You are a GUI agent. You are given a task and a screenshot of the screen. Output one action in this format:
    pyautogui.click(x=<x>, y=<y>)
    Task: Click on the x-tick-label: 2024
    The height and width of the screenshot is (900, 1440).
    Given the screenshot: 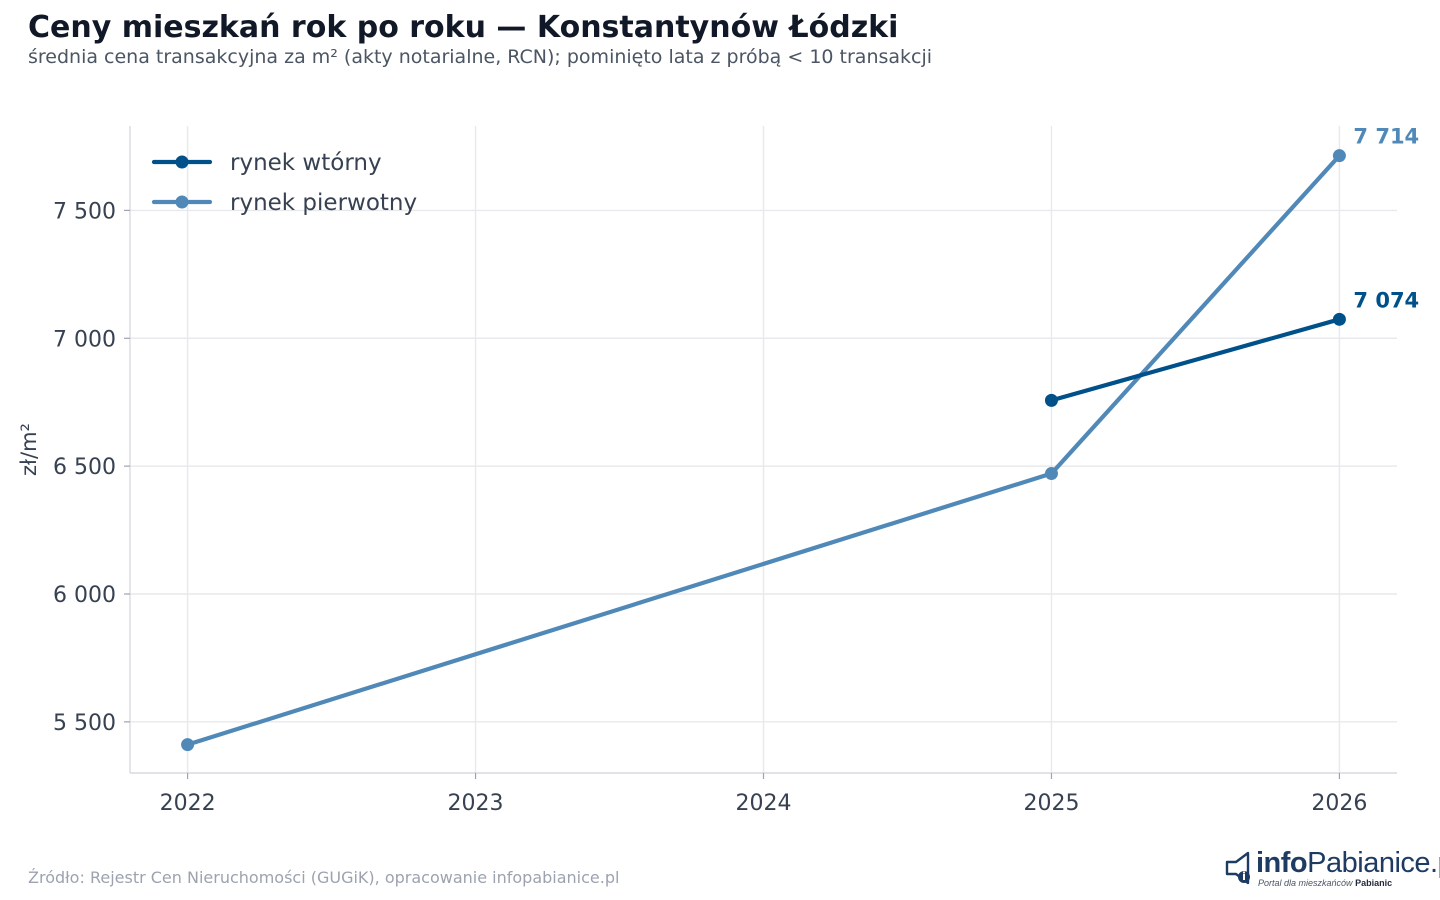 What is the action you would take?
    pyautogui.click(x=764, y=803)
    